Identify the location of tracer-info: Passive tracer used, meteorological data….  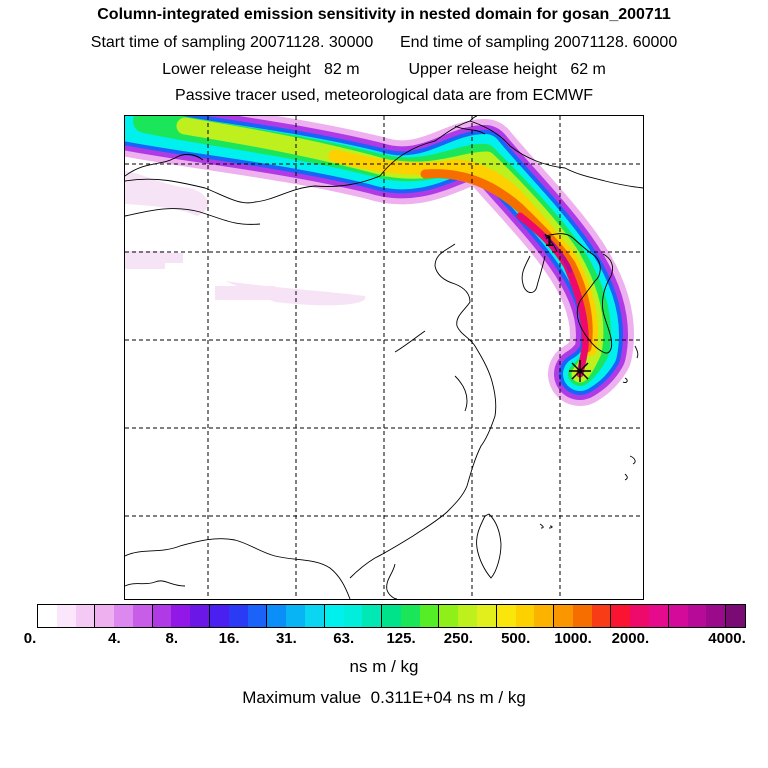
(384, 95).